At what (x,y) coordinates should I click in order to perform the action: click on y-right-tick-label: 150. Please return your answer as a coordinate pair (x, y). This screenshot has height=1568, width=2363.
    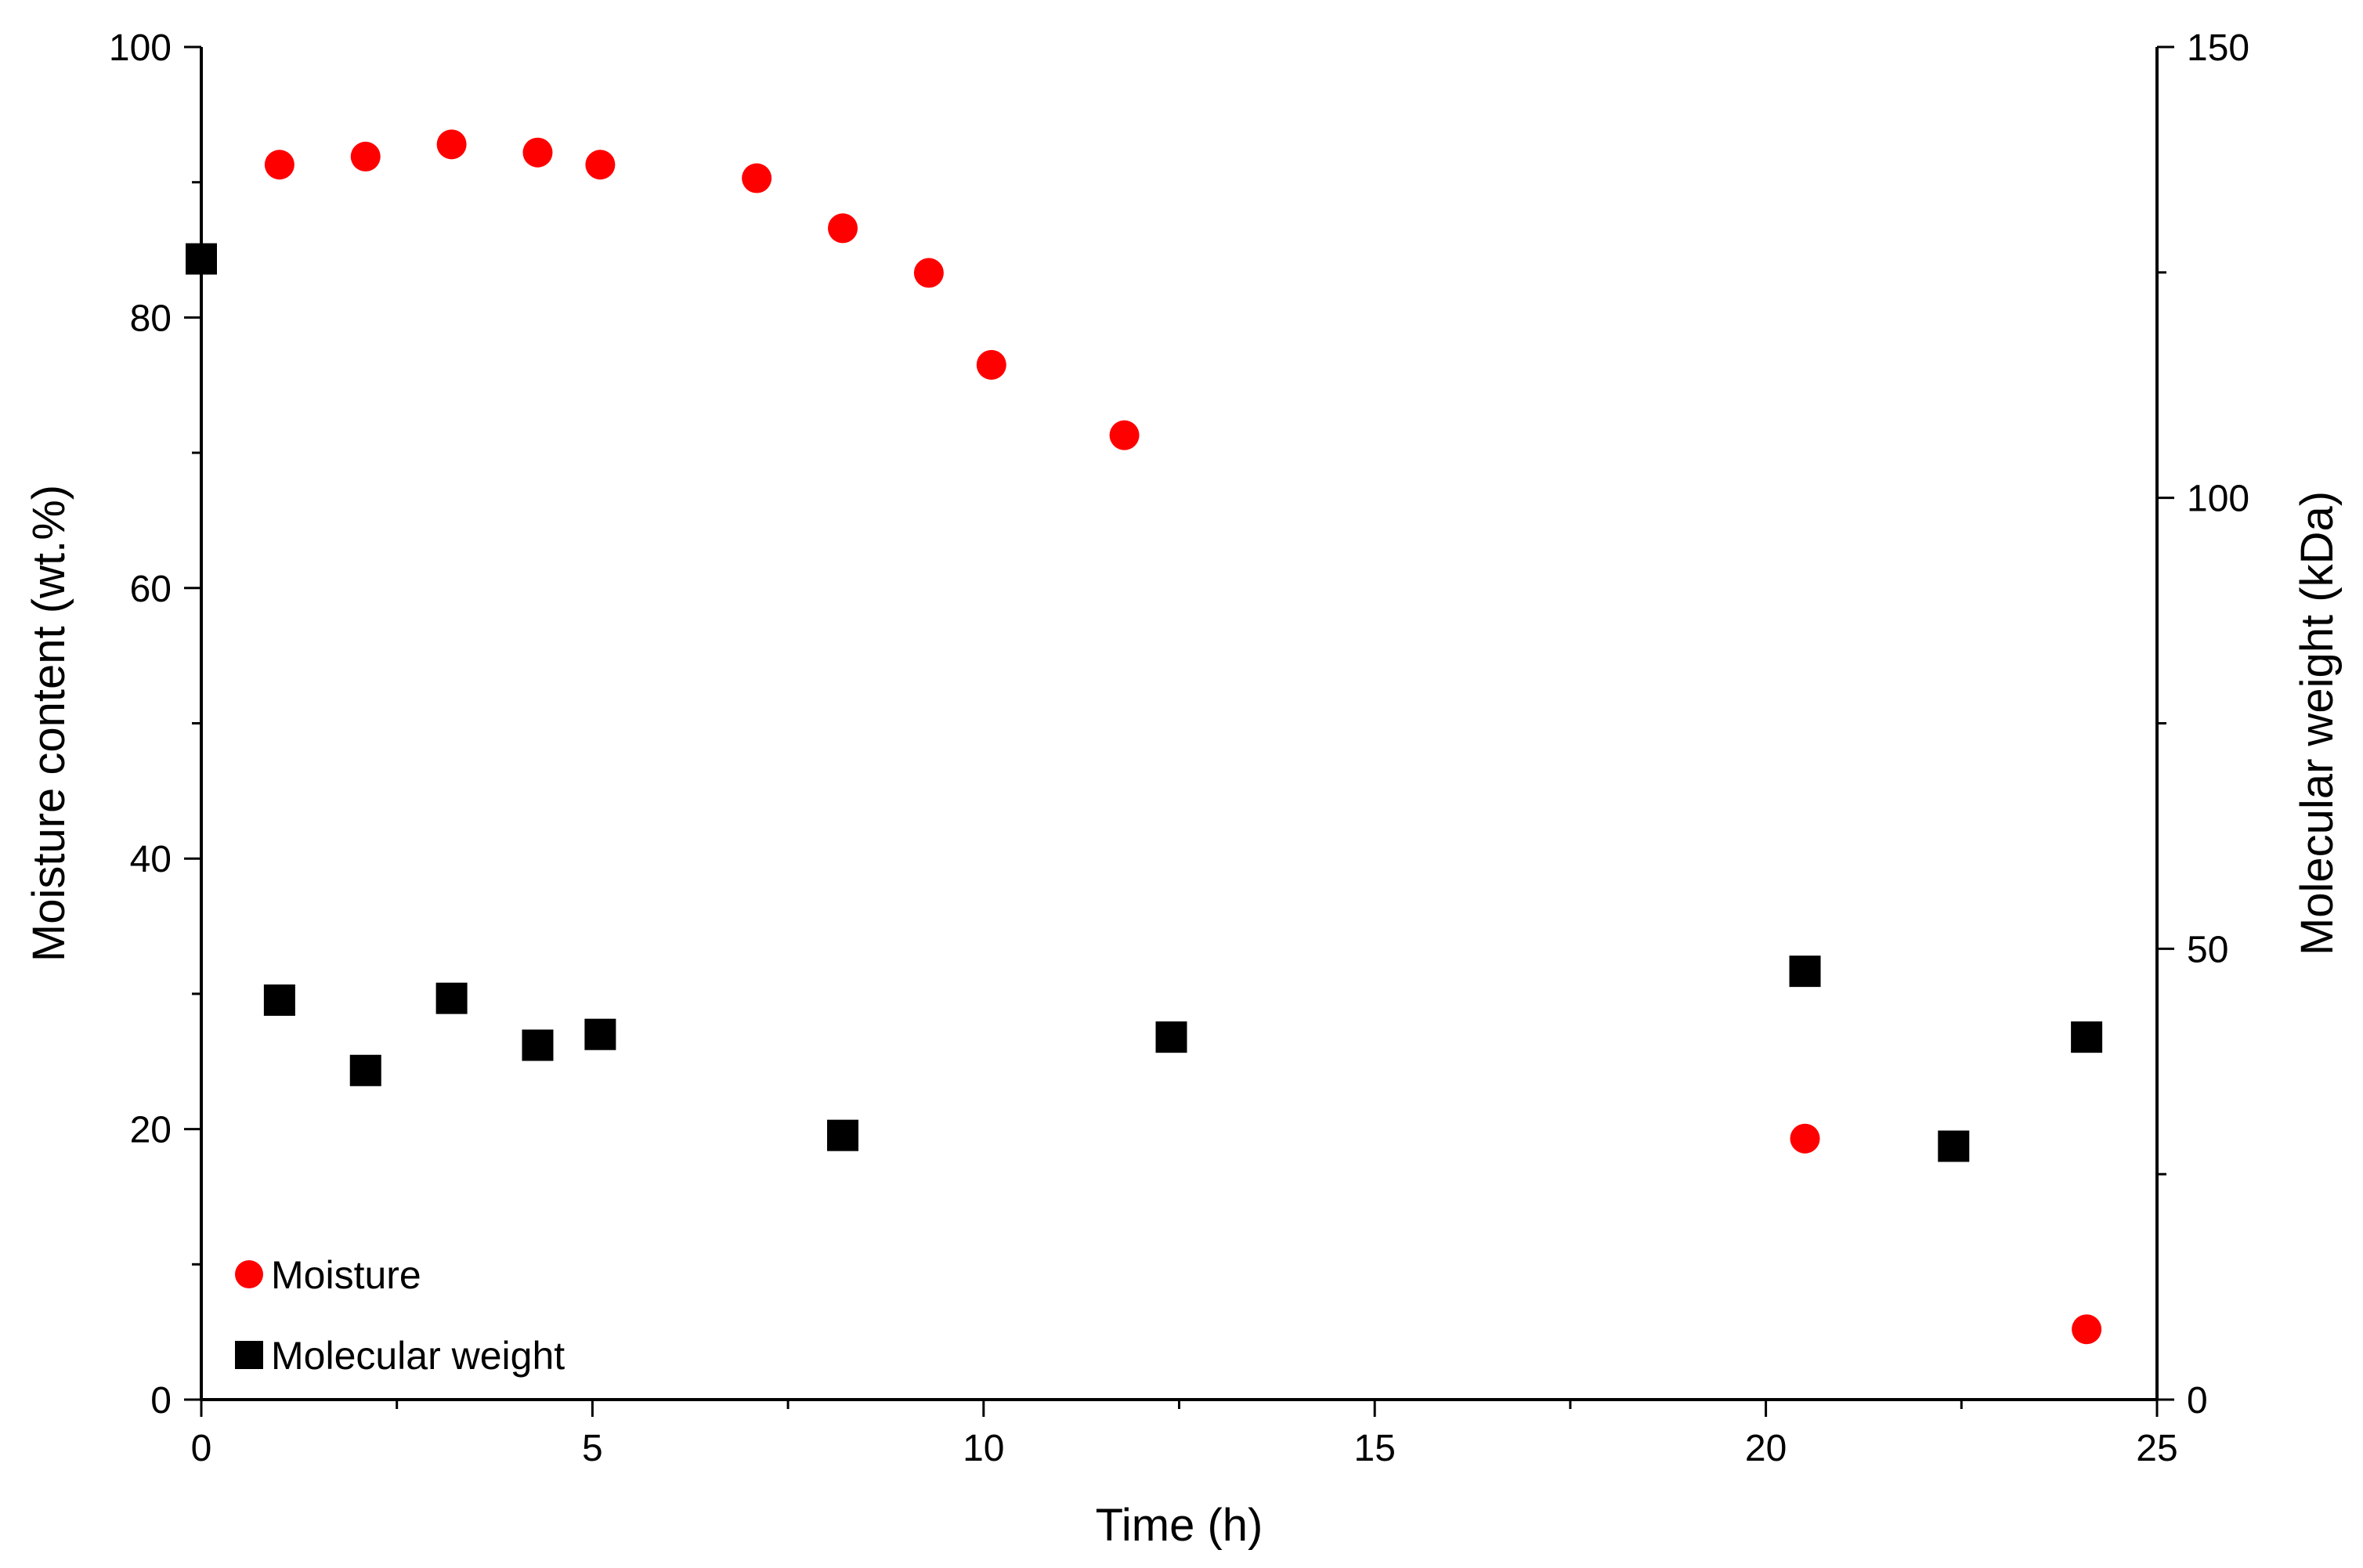
    Looking at the image, I should click on (2218, 48).